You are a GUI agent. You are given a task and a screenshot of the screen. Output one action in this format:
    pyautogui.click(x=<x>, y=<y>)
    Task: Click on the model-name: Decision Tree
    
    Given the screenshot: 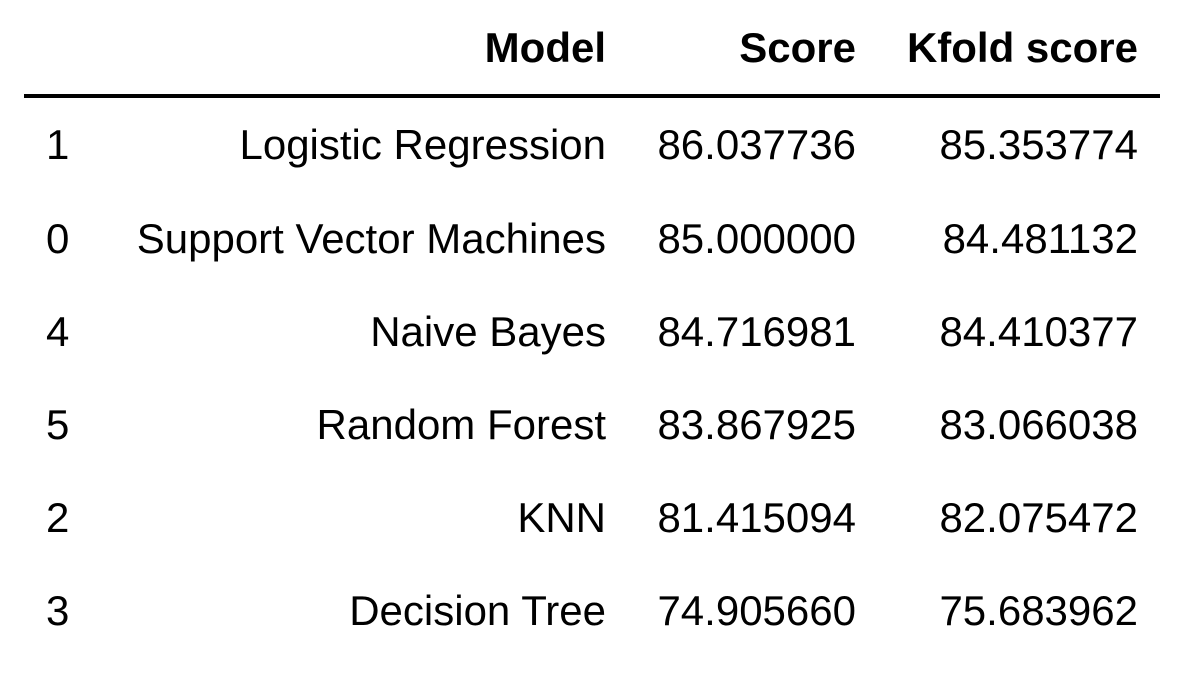 What is the action you would take?
    pyautogui.click(x=477, y=610)
    